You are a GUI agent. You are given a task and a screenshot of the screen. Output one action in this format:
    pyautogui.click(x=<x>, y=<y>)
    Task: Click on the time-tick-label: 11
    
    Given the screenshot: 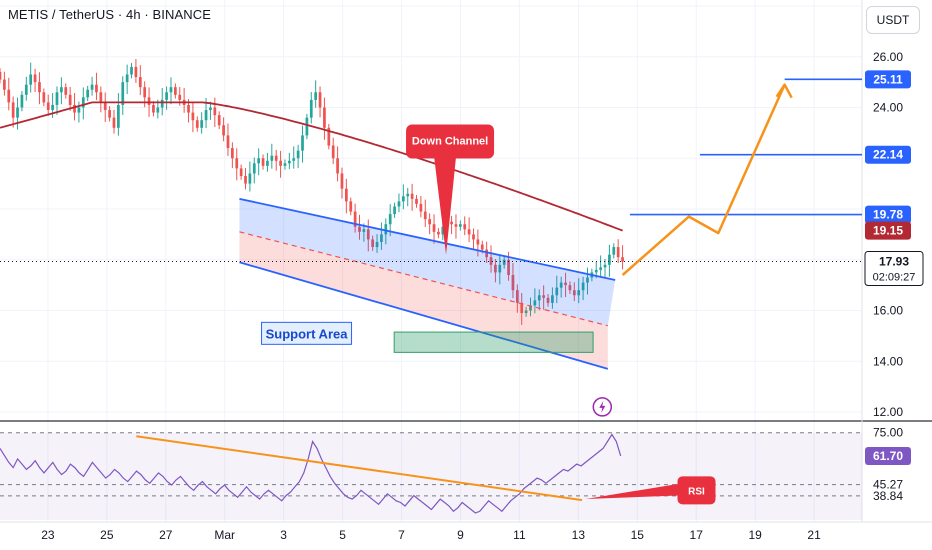 What is the action you would take?
    pyautogui.click(x=519, y=535)
    